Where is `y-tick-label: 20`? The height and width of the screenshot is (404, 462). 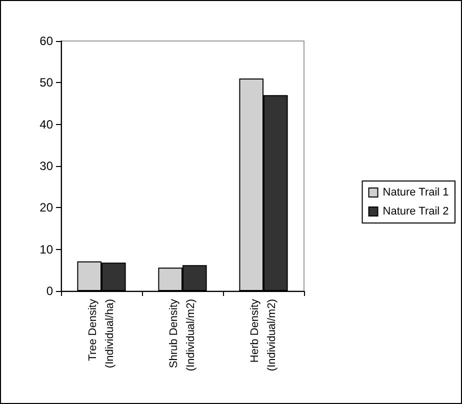
y-tick-label: 20 is located at coordinates (47, 207).